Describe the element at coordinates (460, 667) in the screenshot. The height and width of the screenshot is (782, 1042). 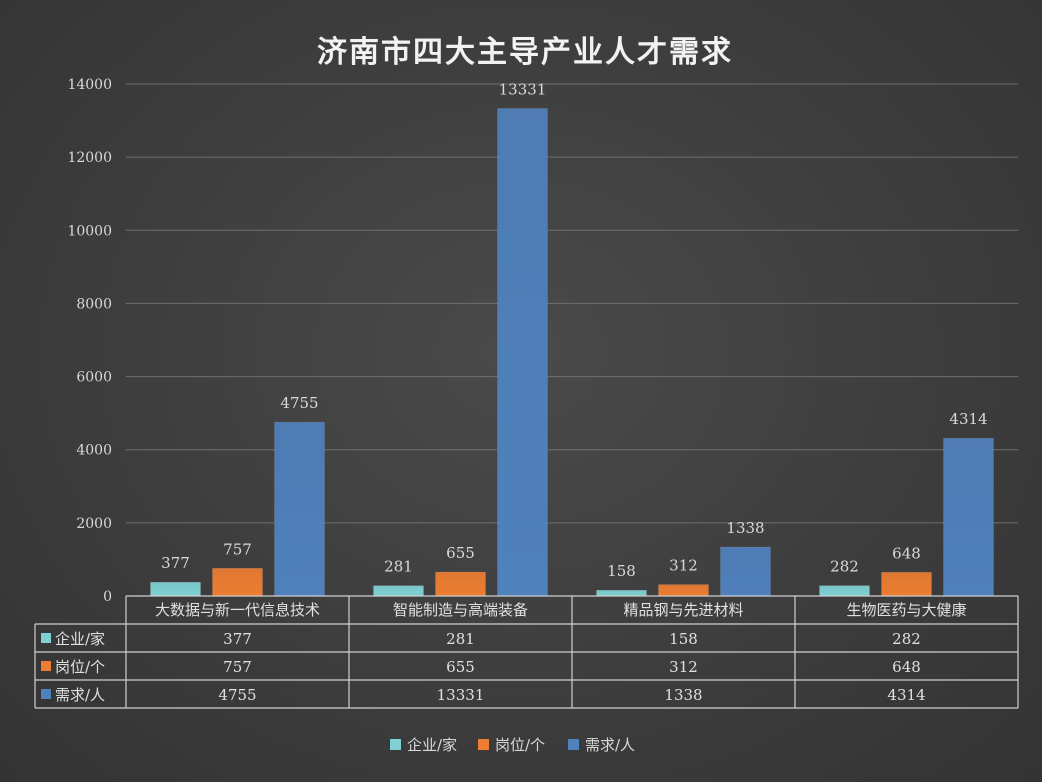
I see `table-cell: 655` at that location.